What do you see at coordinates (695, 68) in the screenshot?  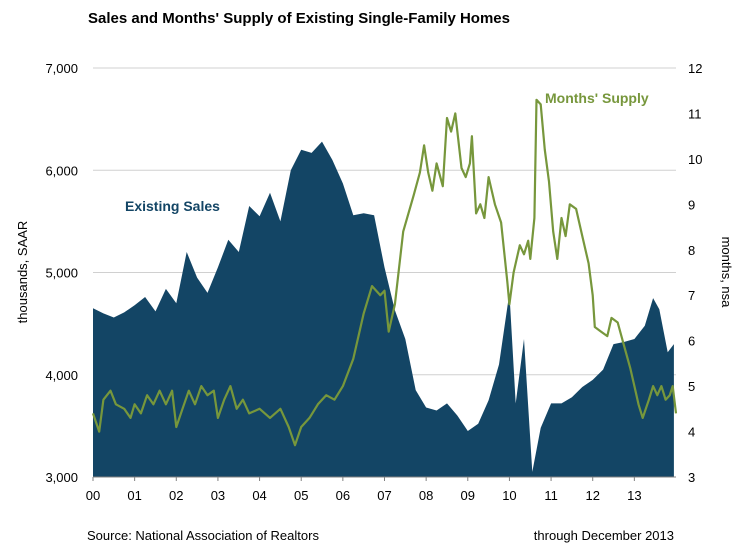 I see `y-right-tick-label: 12` at bounding box center [695, 68].